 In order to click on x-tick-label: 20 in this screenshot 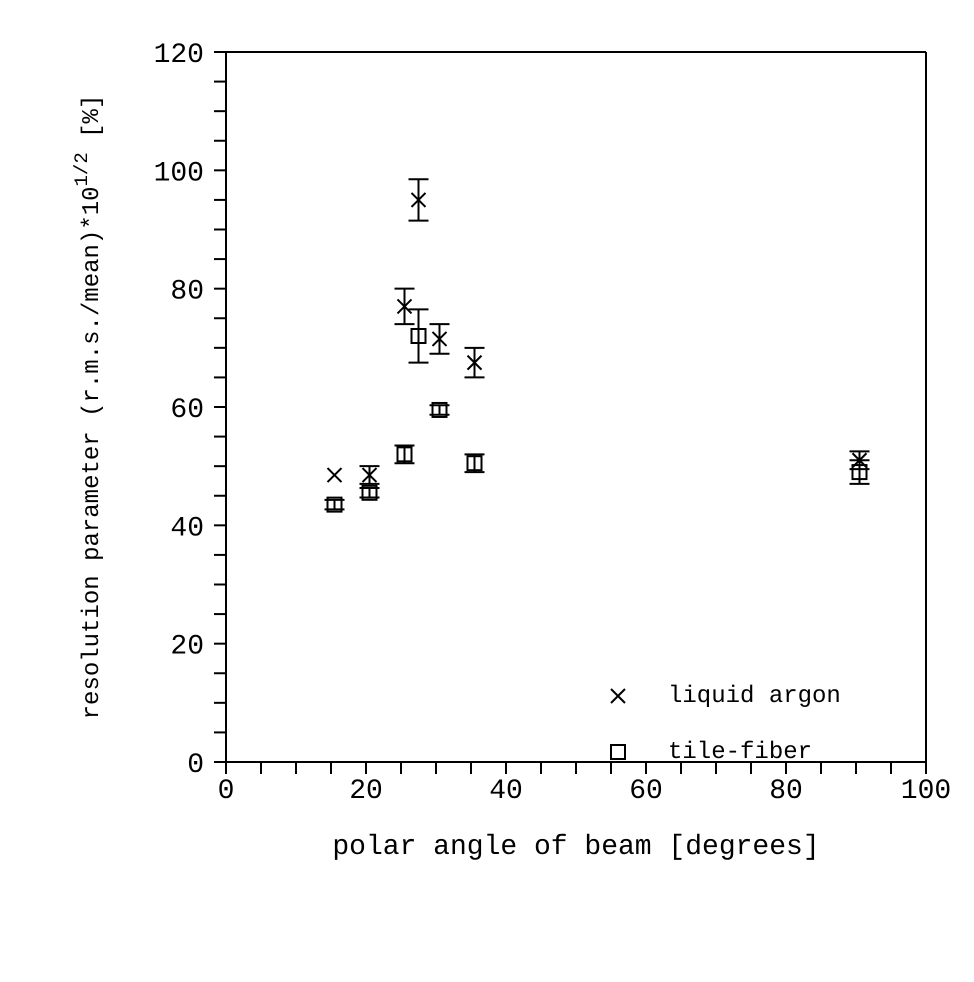, I will do `click(366, 791)`.